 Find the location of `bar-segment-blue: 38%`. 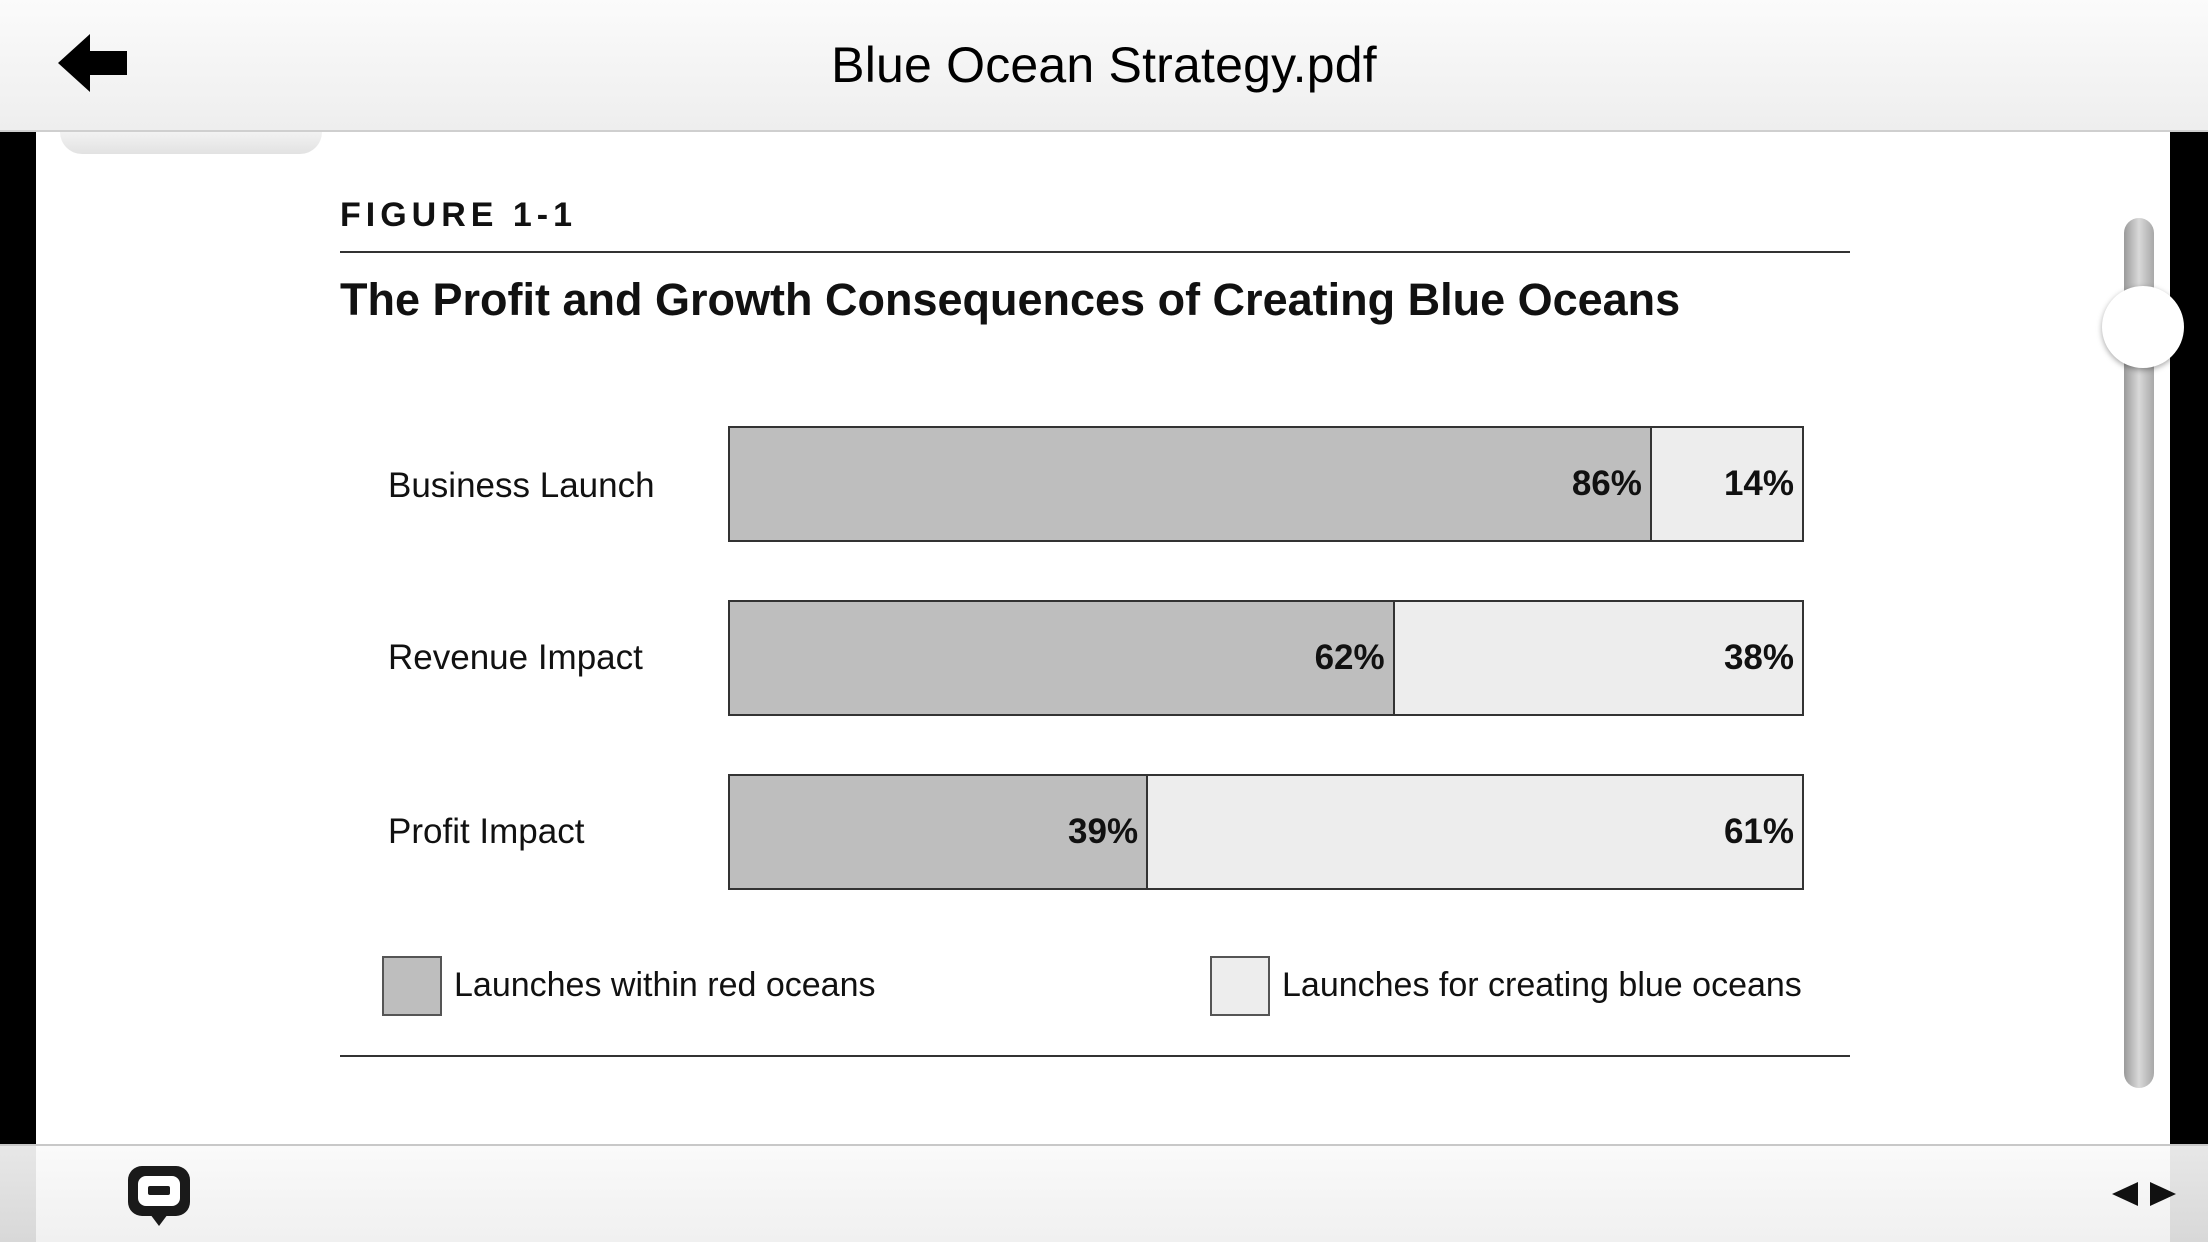

bar-segment-blue: 38% is located at coordinates (1598, 658).